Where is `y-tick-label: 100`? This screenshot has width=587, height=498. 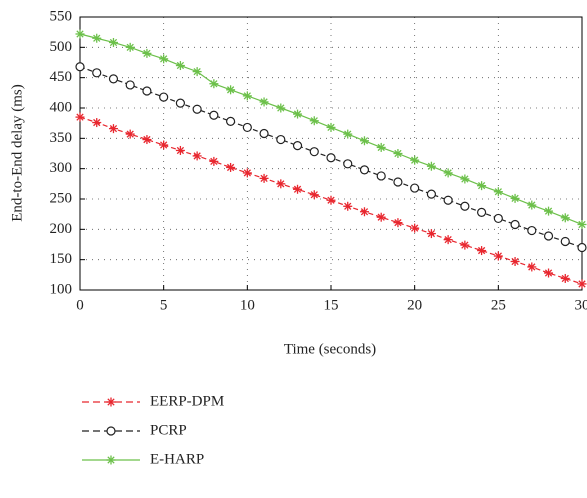
y-tick-label: 100 is located at coordinates (61, 289).